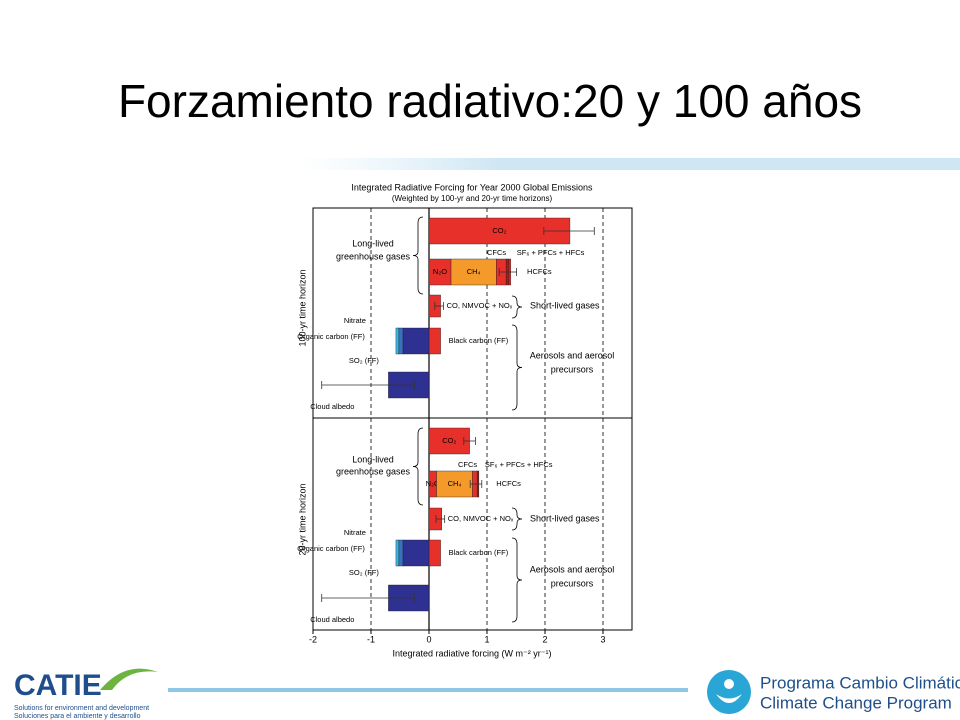 The image size is (960, 720). What do you see at coordinates (729, 698) in the screenshot?
I see `program-logo-body` at bounding box center [729, 698].